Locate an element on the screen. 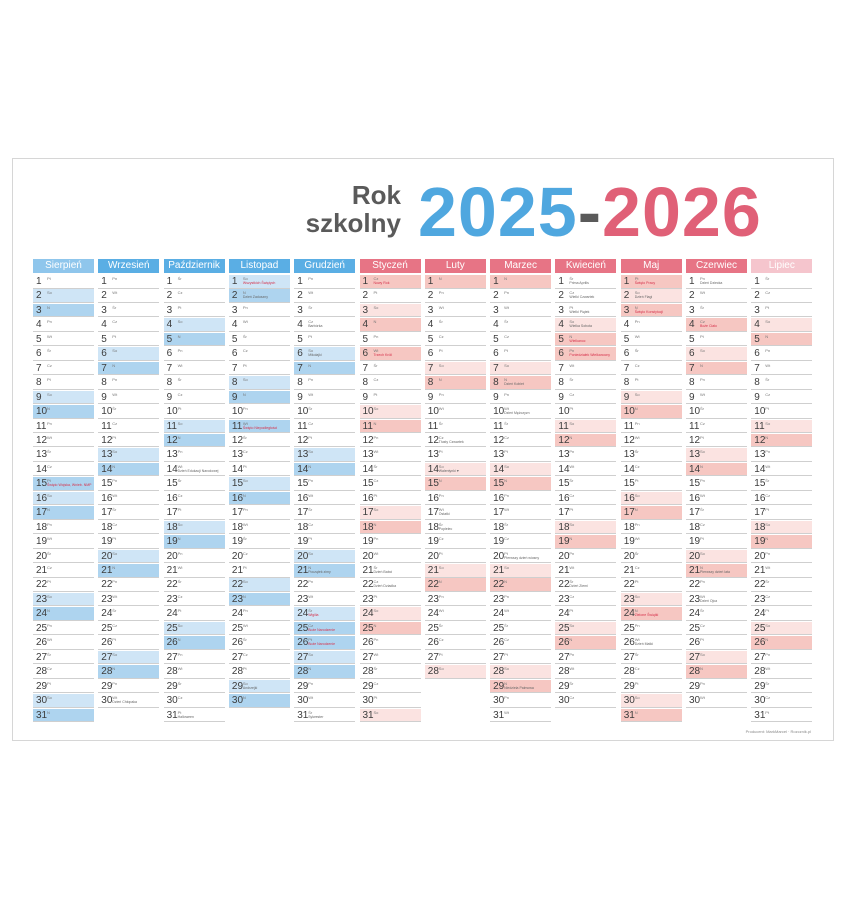 The width and height of the screenshot is (846, 900). day-number: 3 is located at coordinates (757, 310).